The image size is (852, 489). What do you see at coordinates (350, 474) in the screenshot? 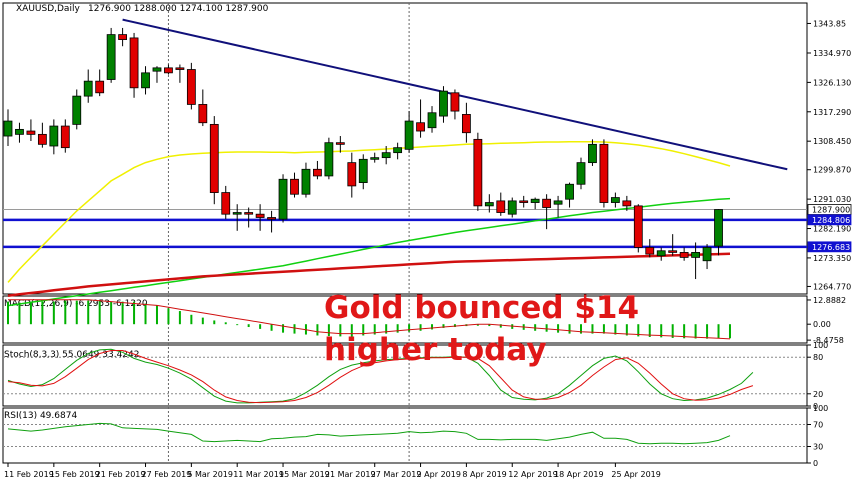
I see `x-tick-label: 21 Mar 2019` at bounding box center [350, 474].